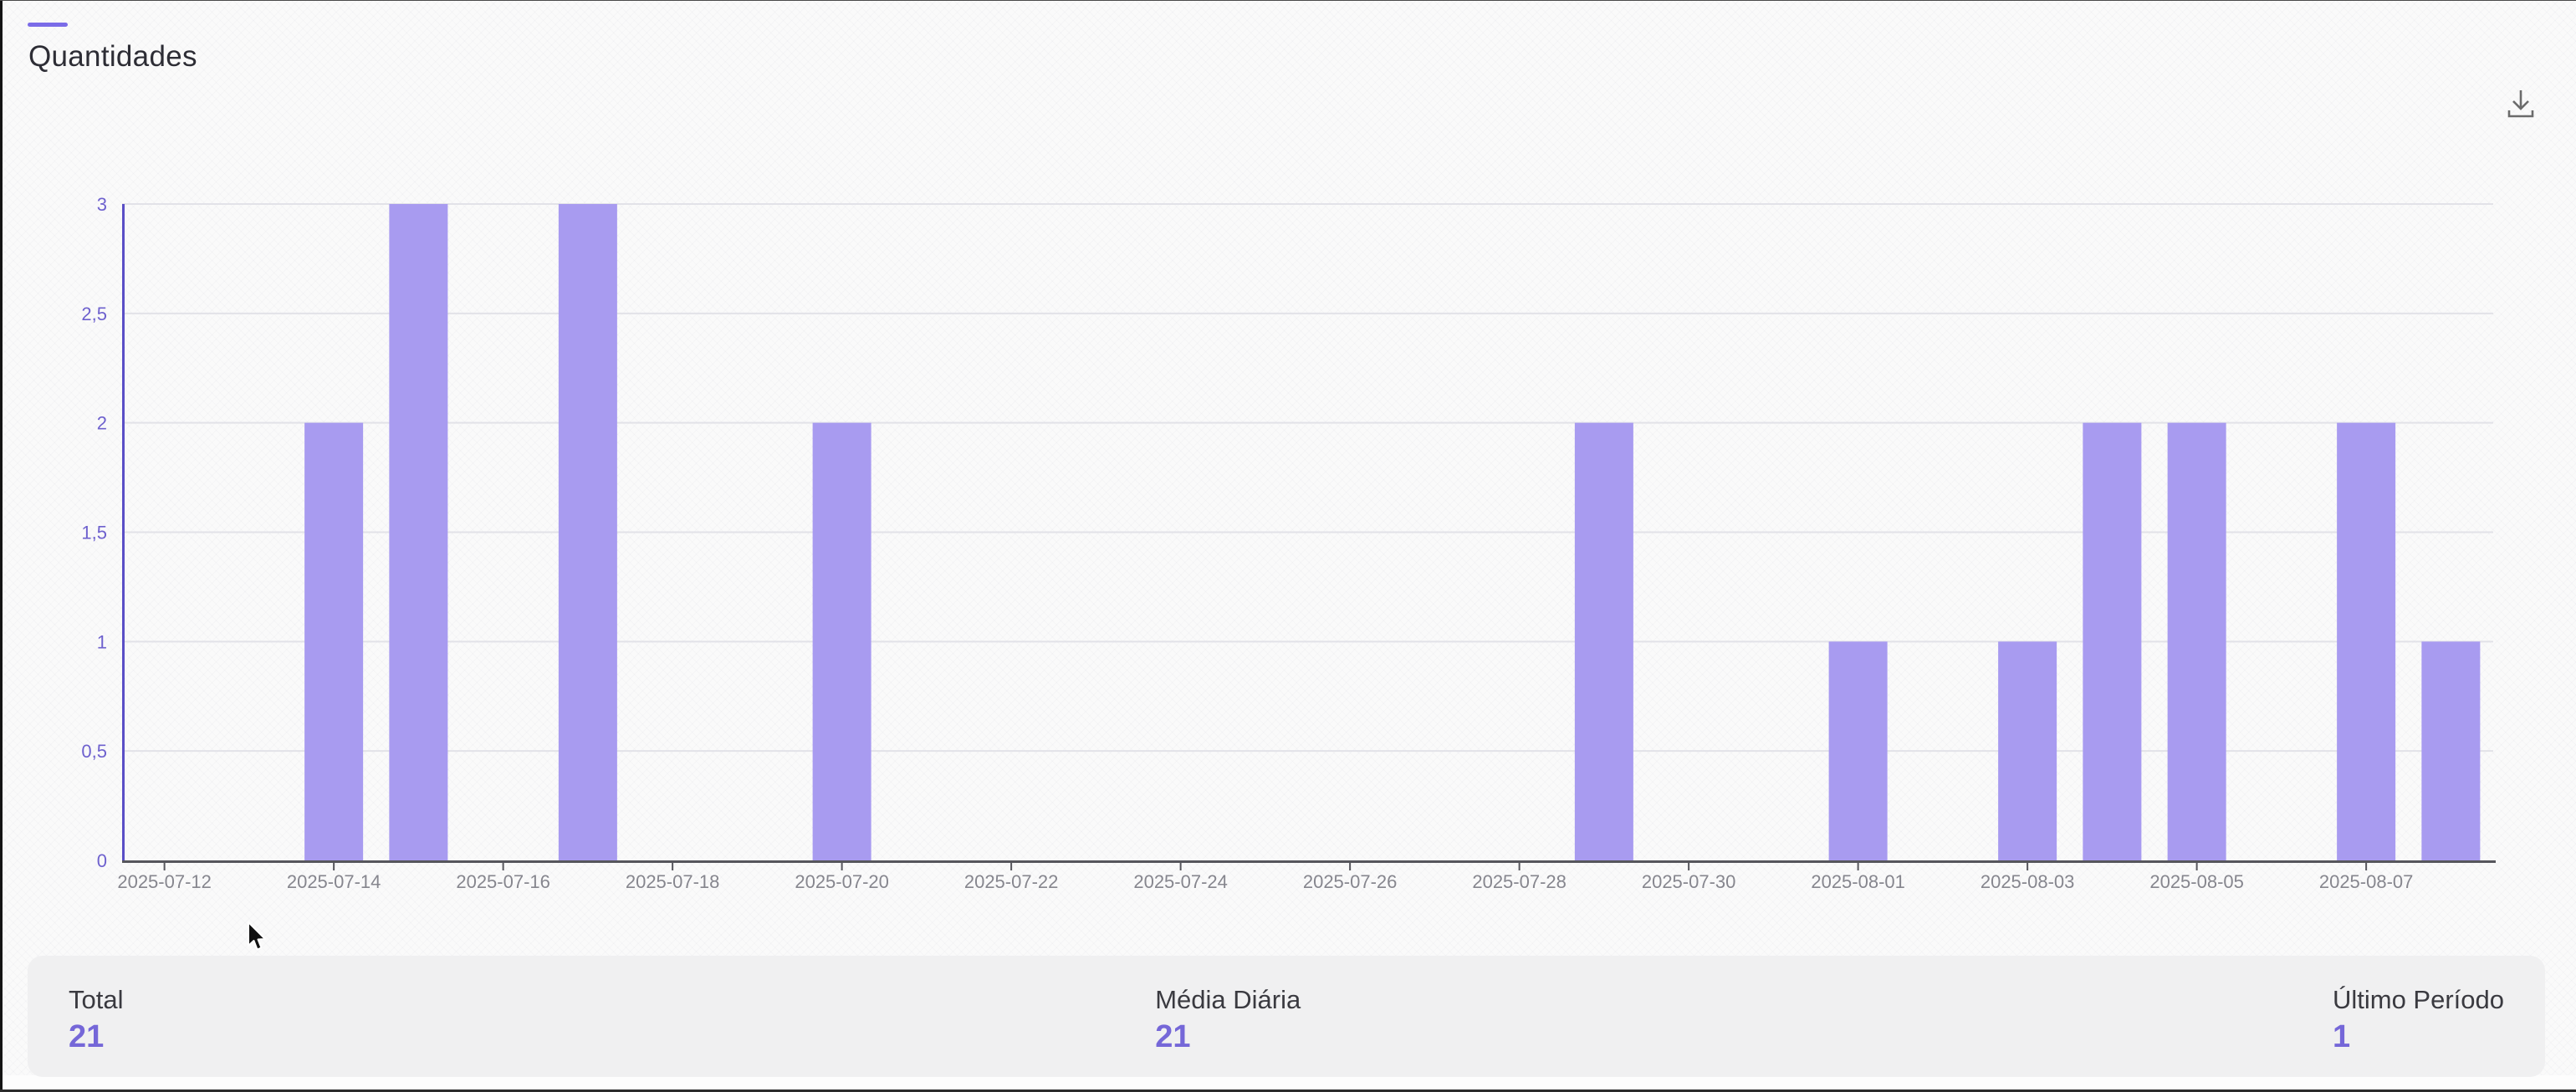 The height and width of the screenshot is (1092, 2576). What do you see at coordinates (2028, 881) in the screenshot?
I see `x-axis-tick-label: 2025-08-03` at bounding box center [2028, 881].